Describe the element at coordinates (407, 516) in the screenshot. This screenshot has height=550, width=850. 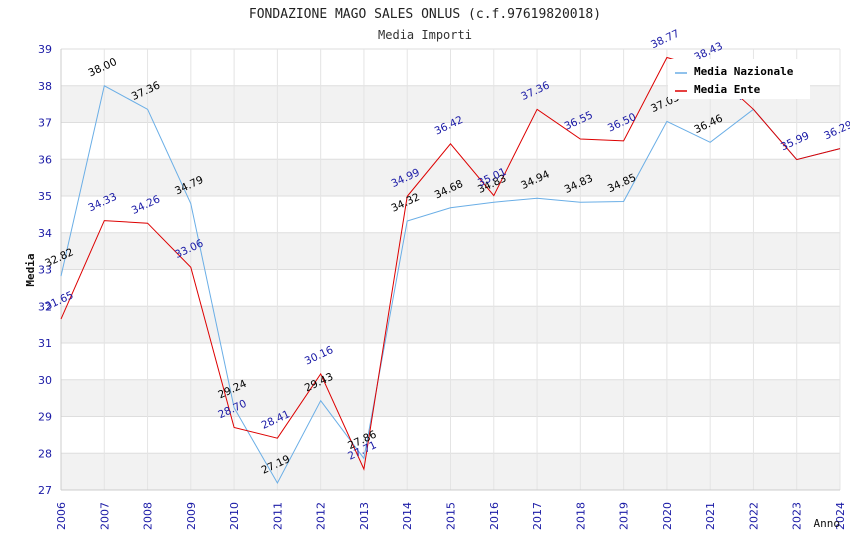
I see `x-tick-label: 2014` at that location.